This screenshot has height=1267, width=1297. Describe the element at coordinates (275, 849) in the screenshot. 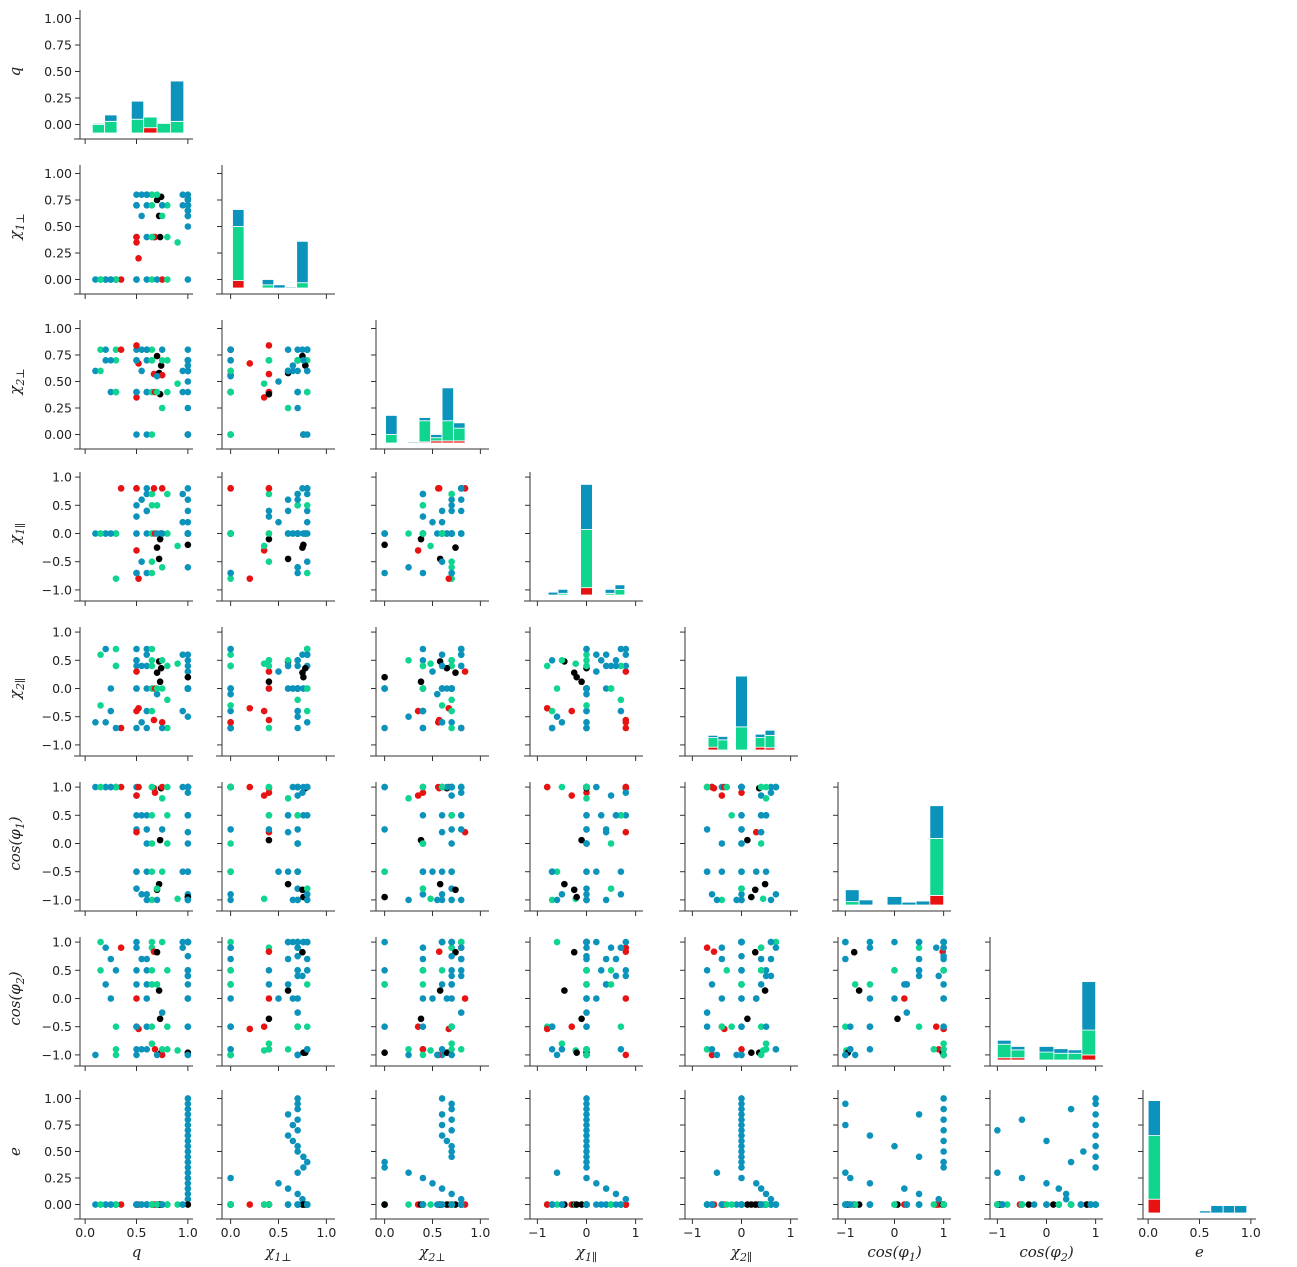

I see `panel-cosphi1-vs-chi1p` at that location.